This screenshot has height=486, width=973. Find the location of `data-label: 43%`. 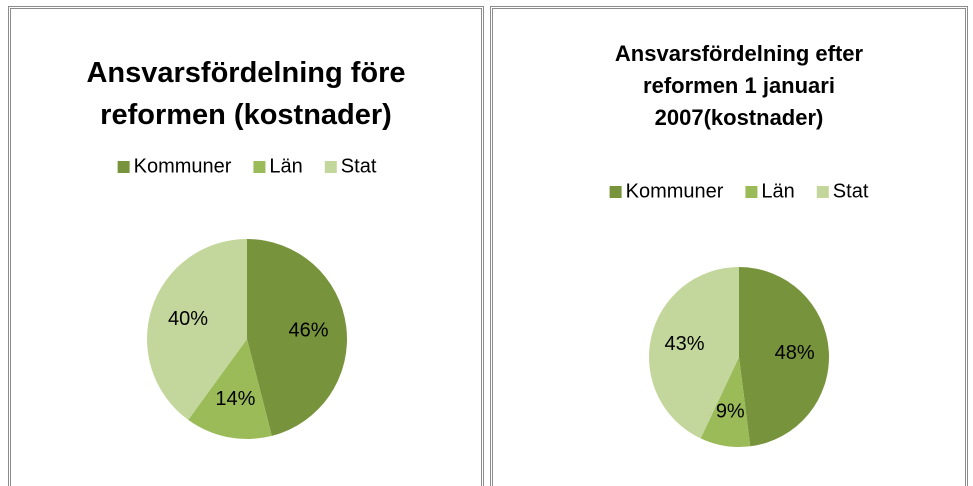

data-label: 43% is located at coordinates (685, 344).